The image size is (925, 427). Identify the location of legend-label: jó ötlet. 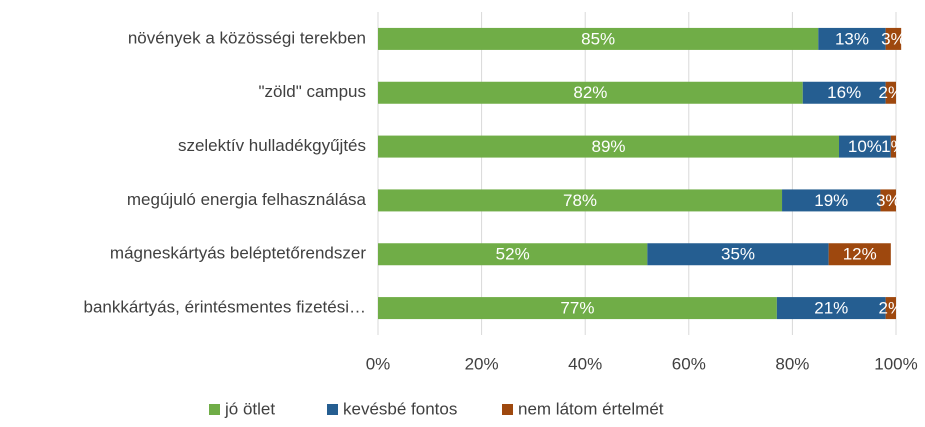
(249, 408).